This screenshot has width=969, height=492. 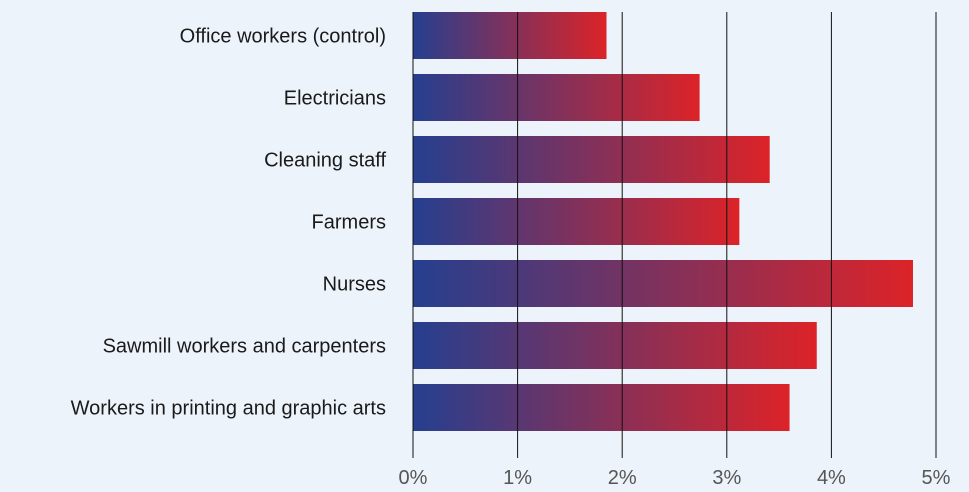 I want to click on x-tick-label-5: 5%, so click(x=936, y=478).